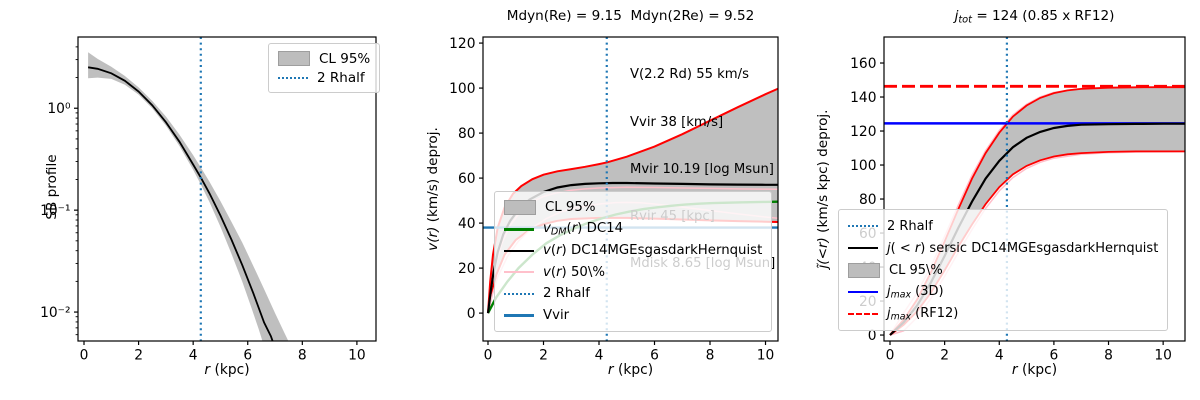 The image size is (1200, 400). What do you see at coordinates (1043, 16) in the screenshot?
I see `title-jtot-rest: = 124 (0.85 x RF12)` at bounding box center [1043, 16].